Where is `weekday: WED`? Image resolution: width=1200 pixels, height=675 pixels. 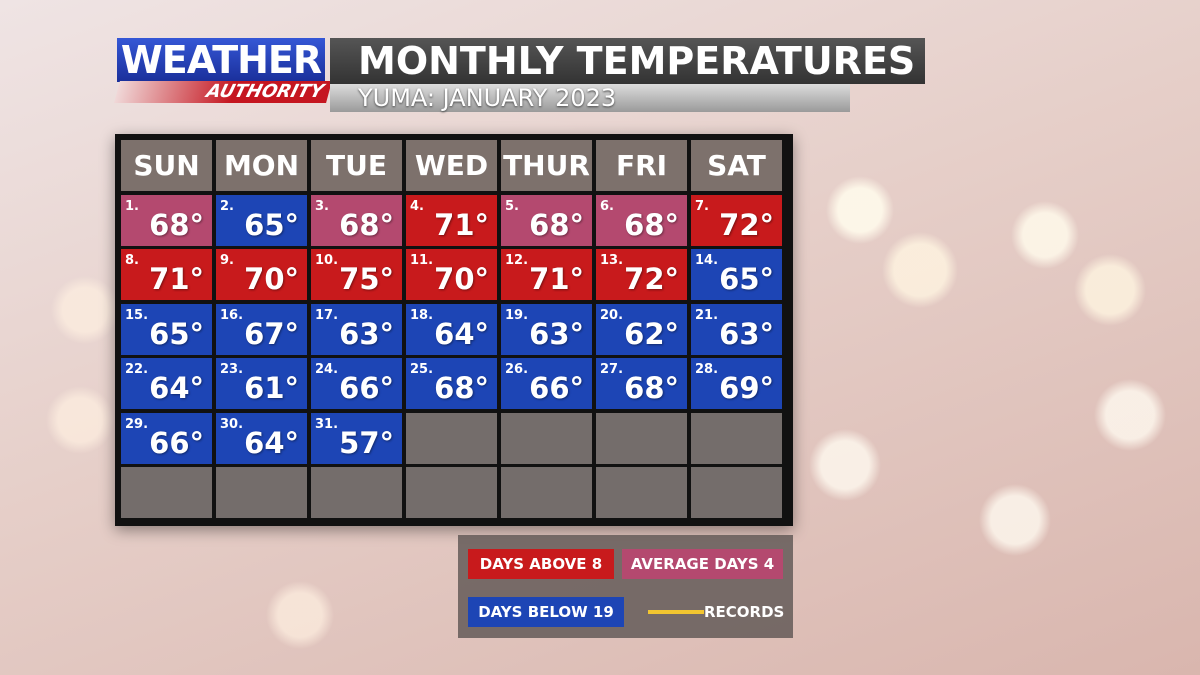 weekday: WED is located at coordinates (451, 165).